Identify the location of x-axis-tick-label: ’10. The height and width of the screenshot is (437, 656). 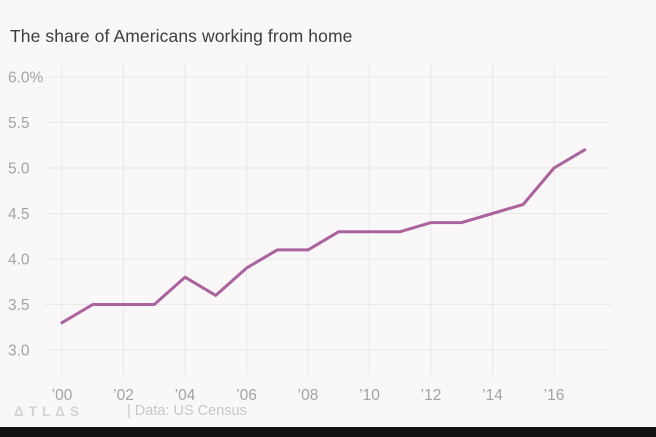
(369, 395).